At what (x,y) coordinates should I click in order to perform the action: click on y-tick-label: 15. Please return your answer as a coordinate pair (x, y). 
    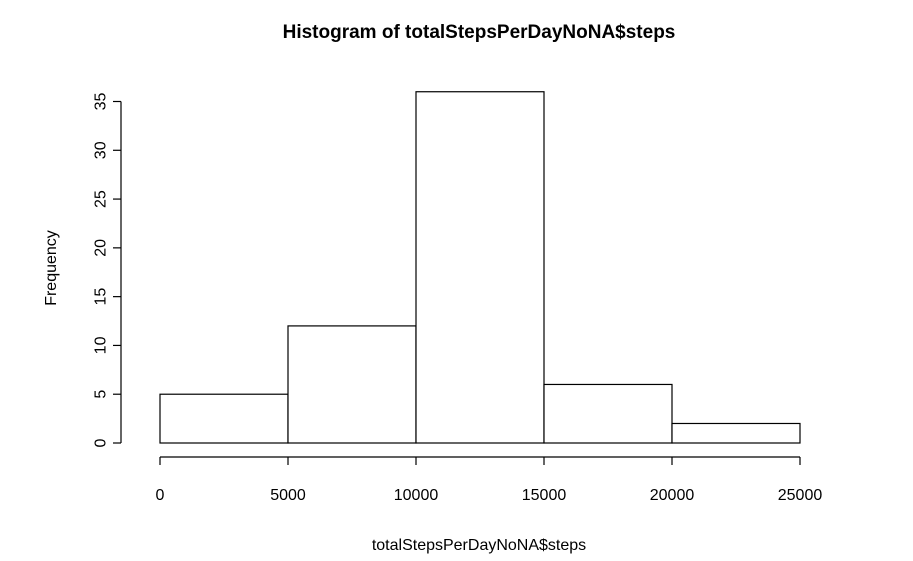
    Looking at the image, I should click on (101, 297).